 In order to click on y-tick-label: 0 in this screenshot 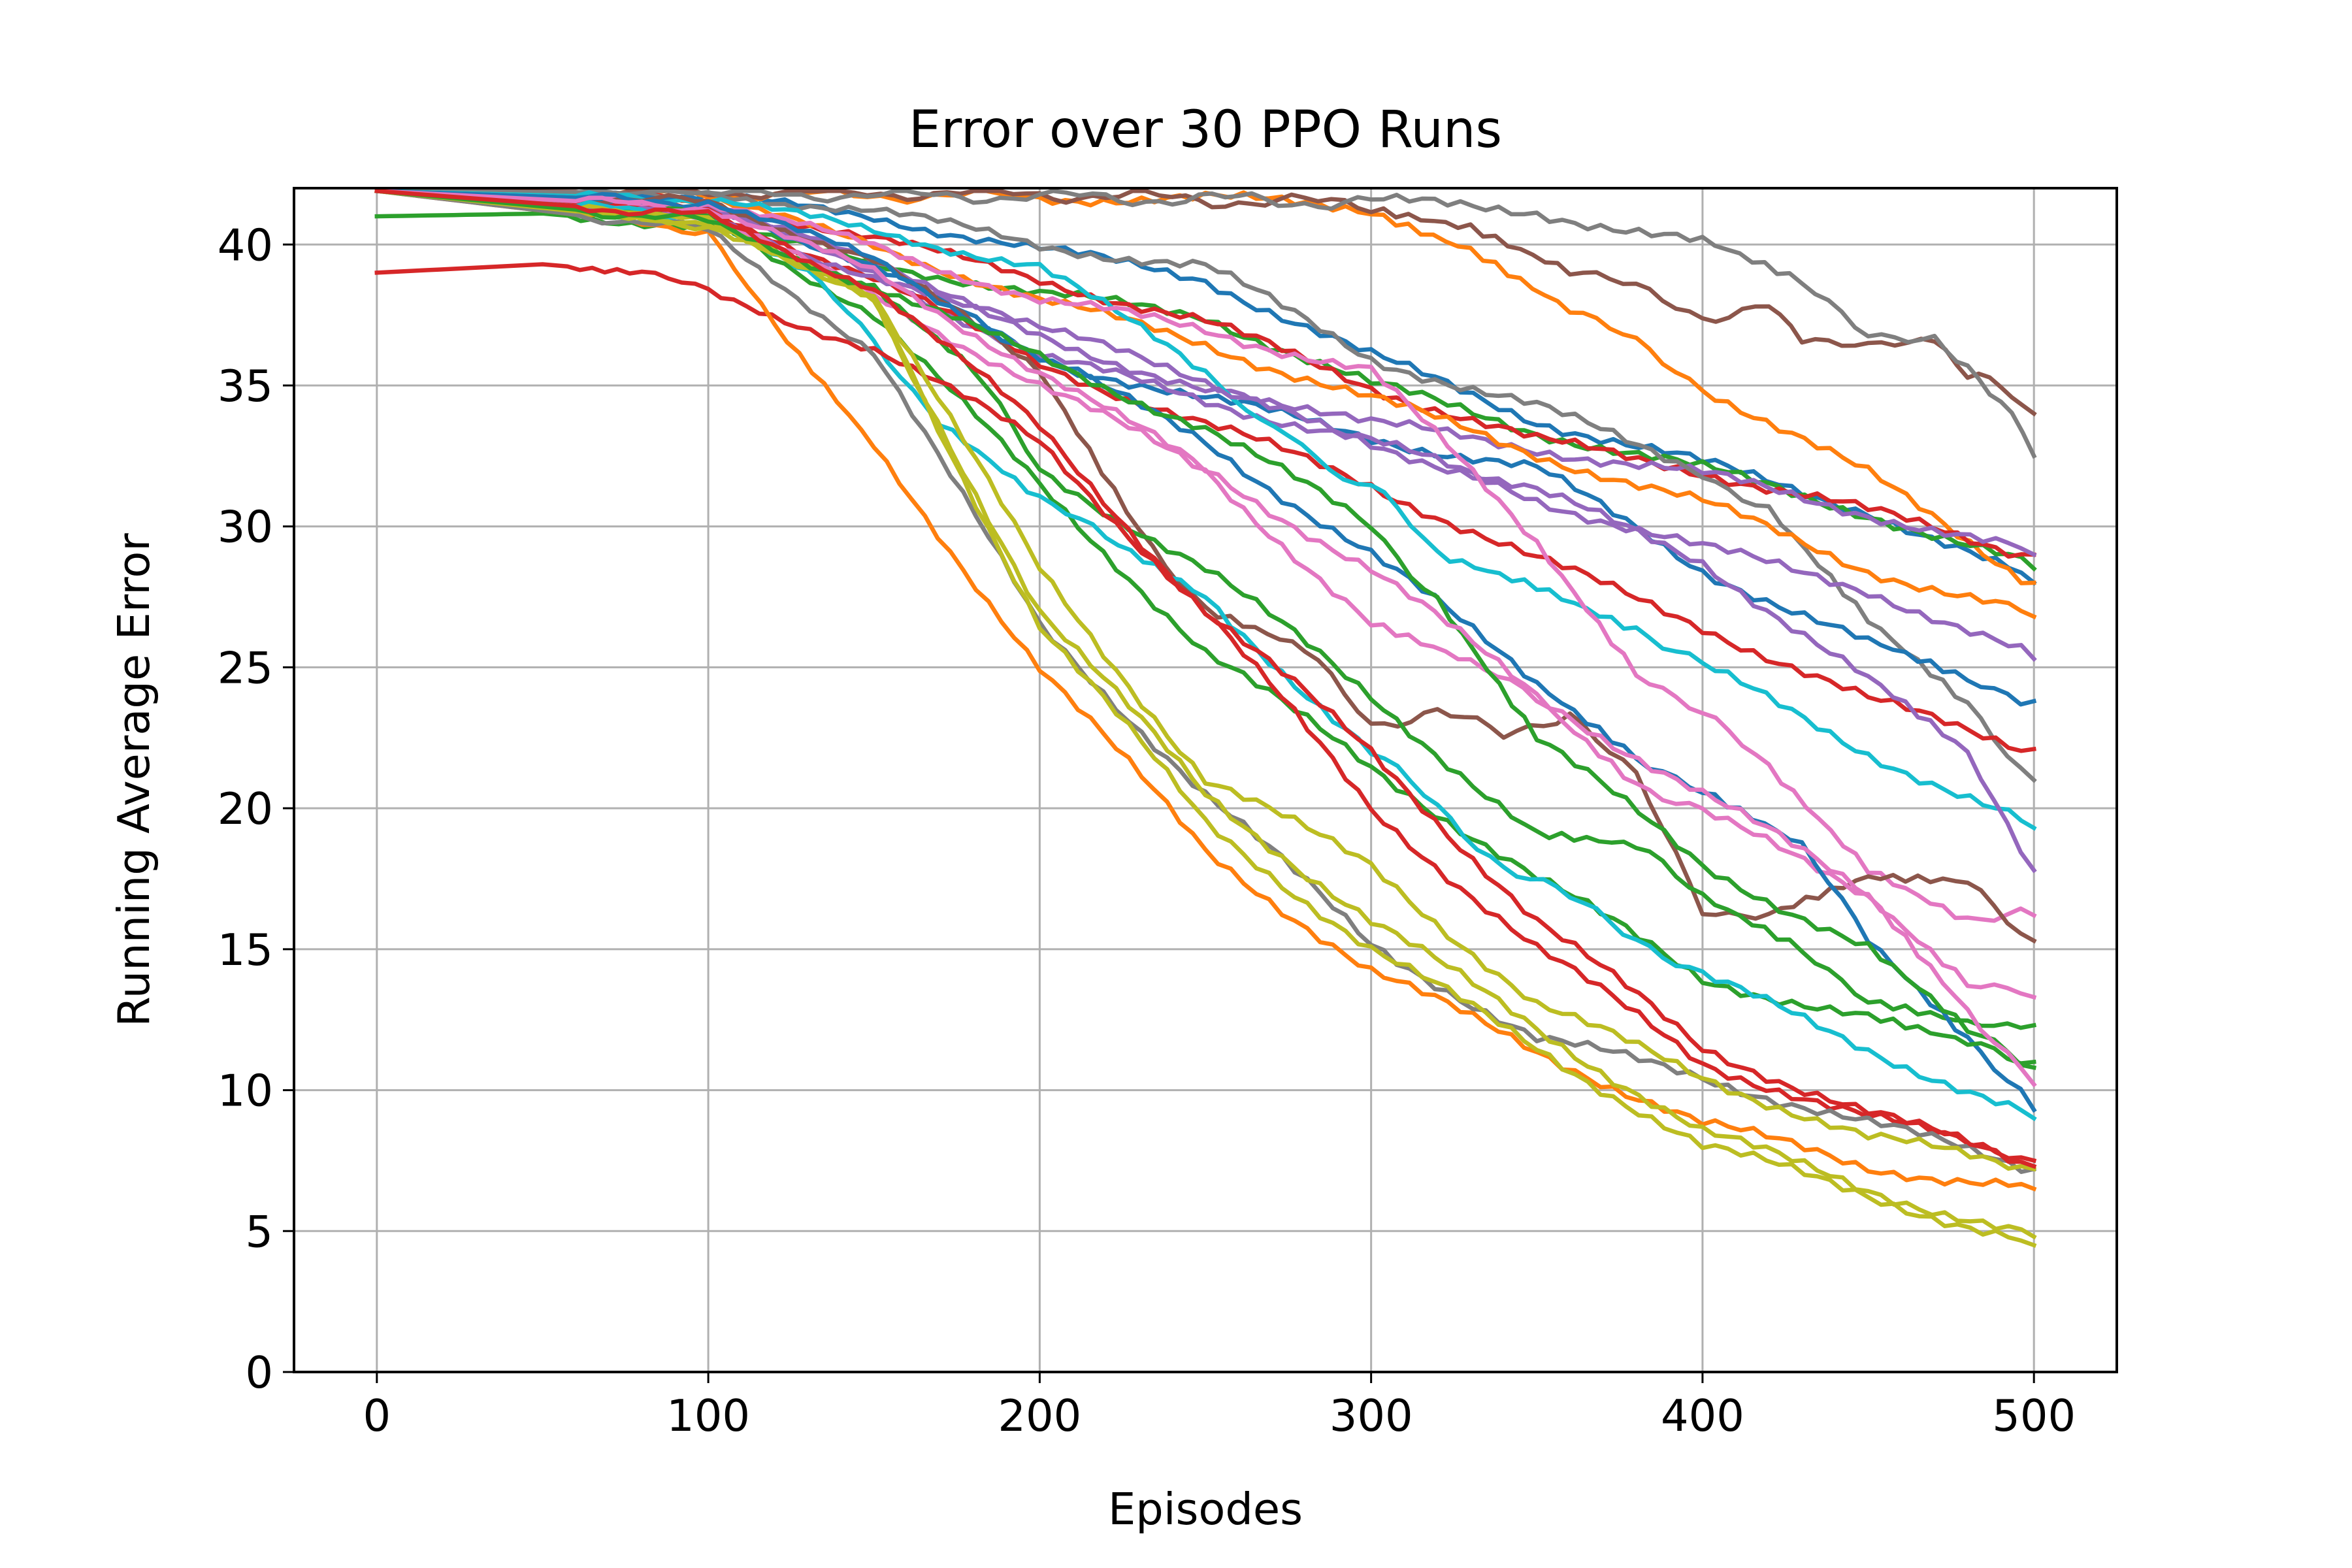, I will do `click(259, 1372)`.